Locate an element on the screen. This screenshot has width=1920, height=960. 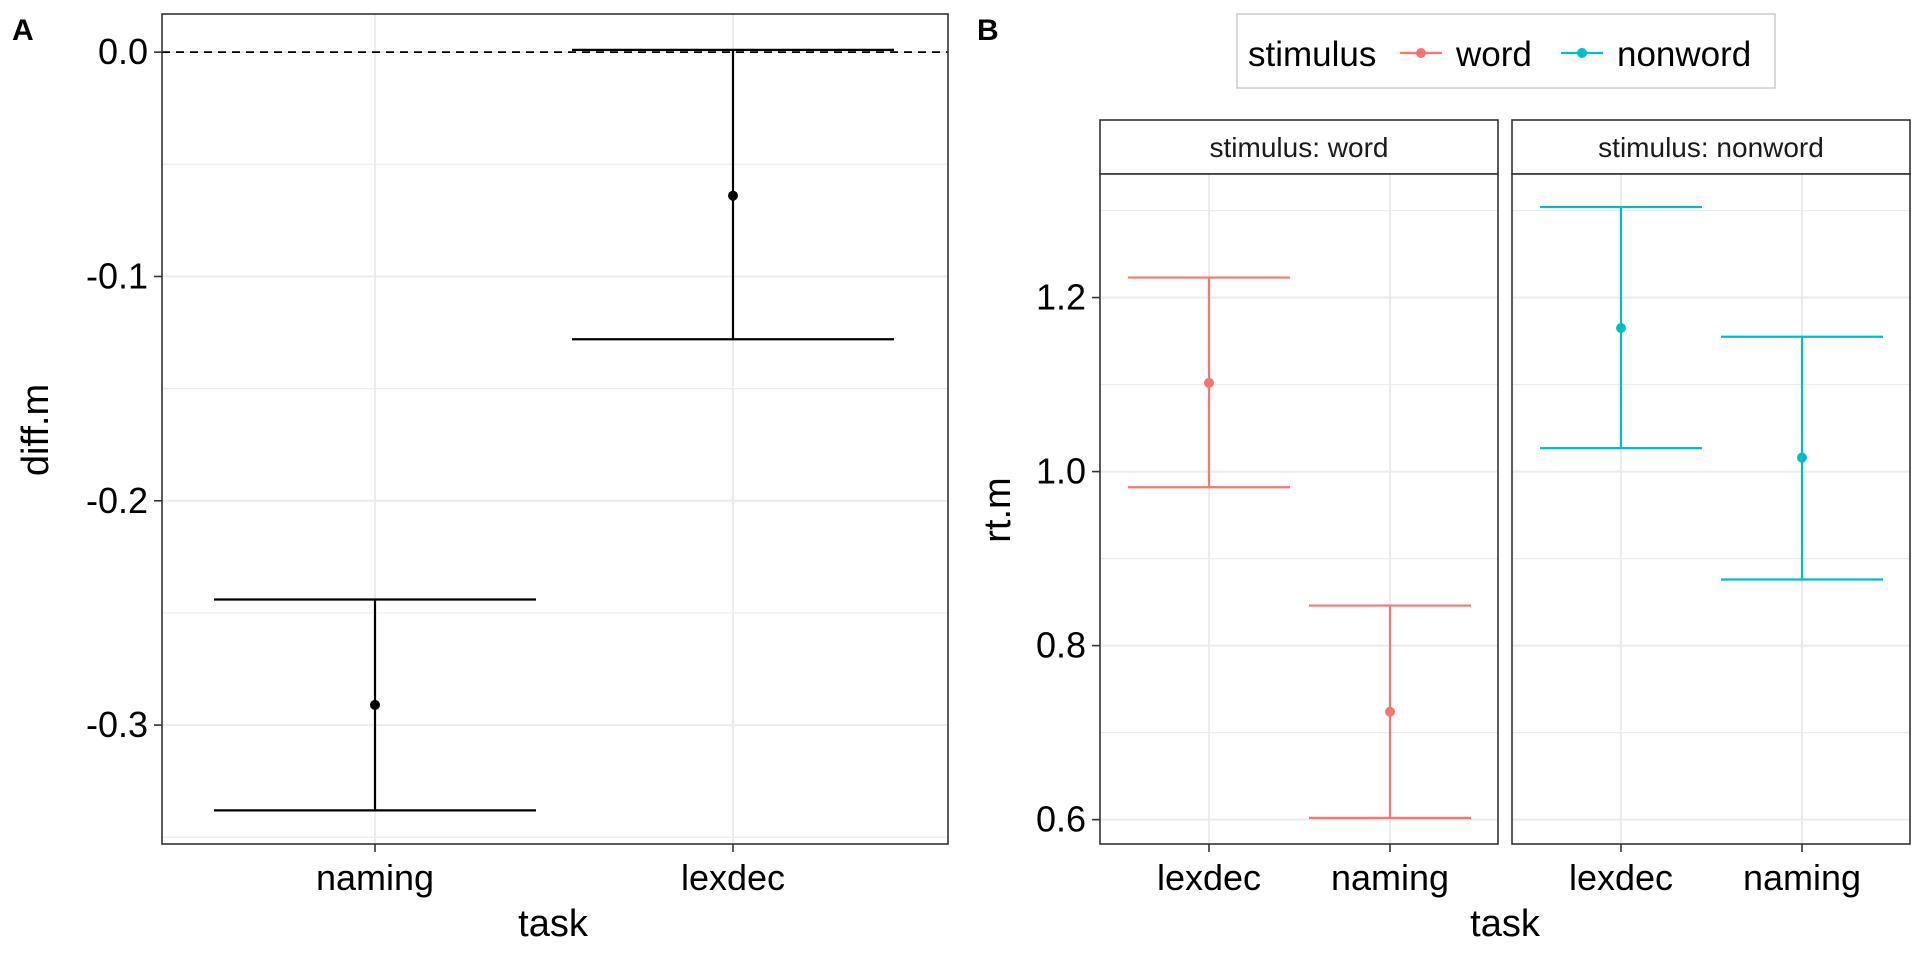
panel-b-y-tick-label: 1.2 is located at coordinates (1061, 297).